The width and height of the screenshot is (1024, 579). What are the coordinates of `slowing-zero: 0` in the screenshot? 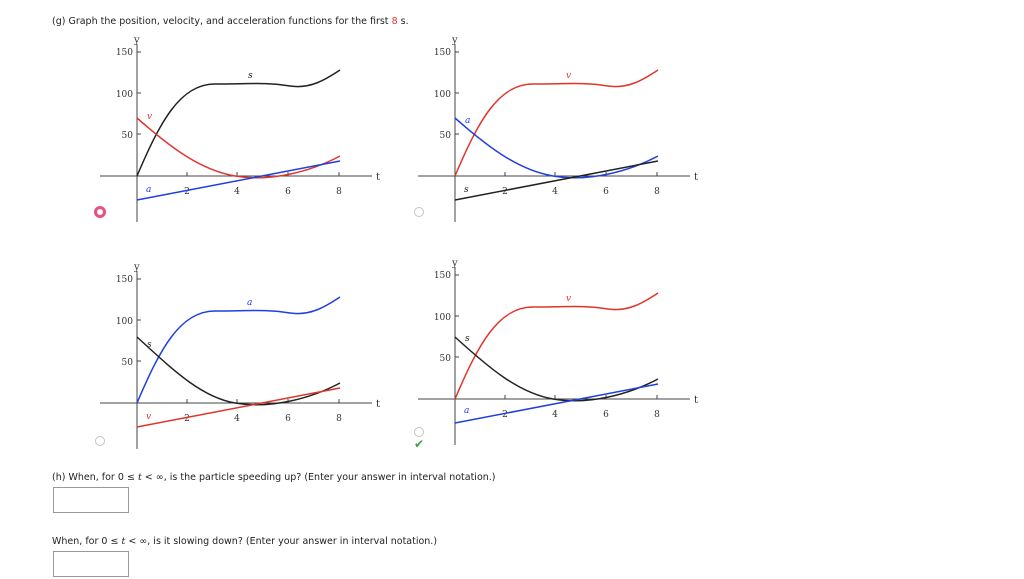 It's located at (104, 541).